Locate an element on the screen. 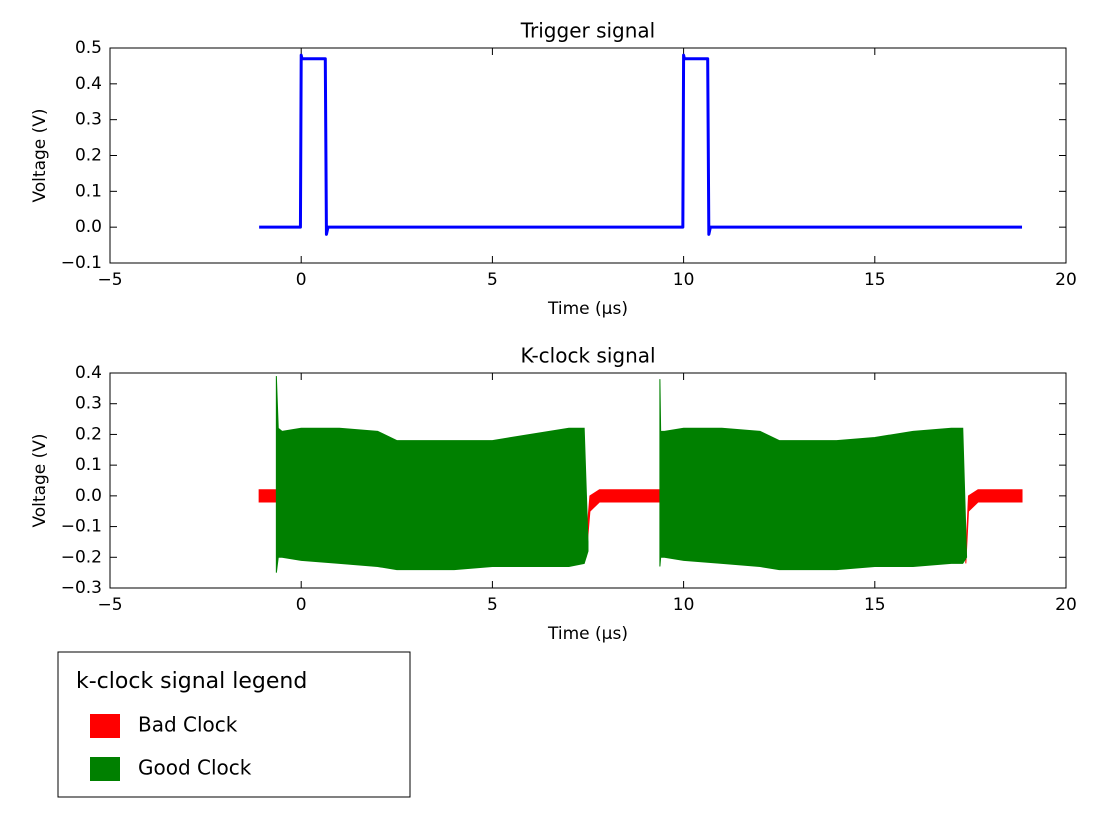 The height and width of the screenshot is (820, 1100). y-tick-label: −0.2 is located at coordinates (81, 557).